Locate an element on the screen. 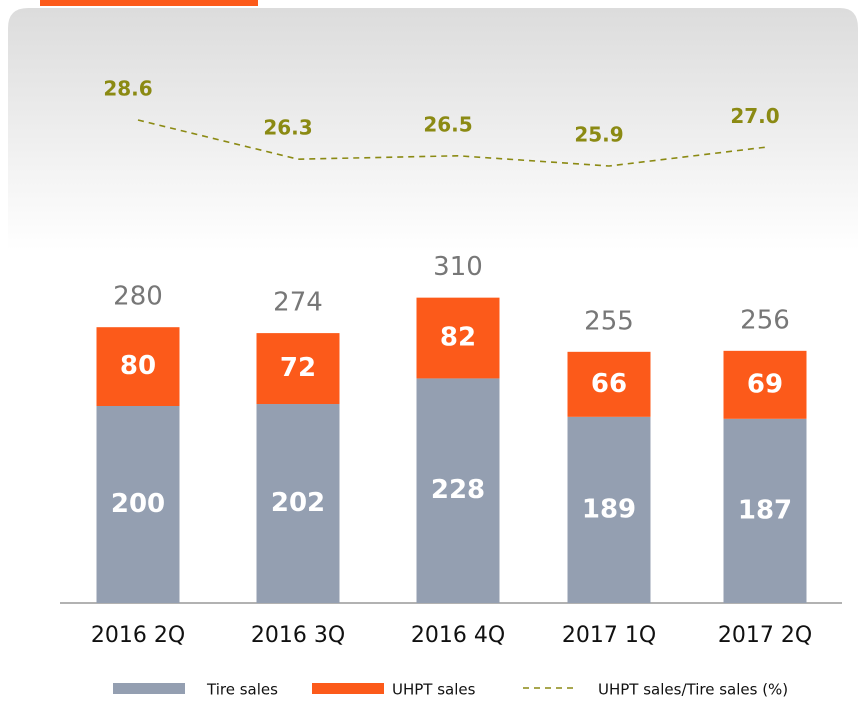 Image resolution: width=861 pixels, height=706 pixels. legend-label: UHPT sales is located at coordinates (434, 690).